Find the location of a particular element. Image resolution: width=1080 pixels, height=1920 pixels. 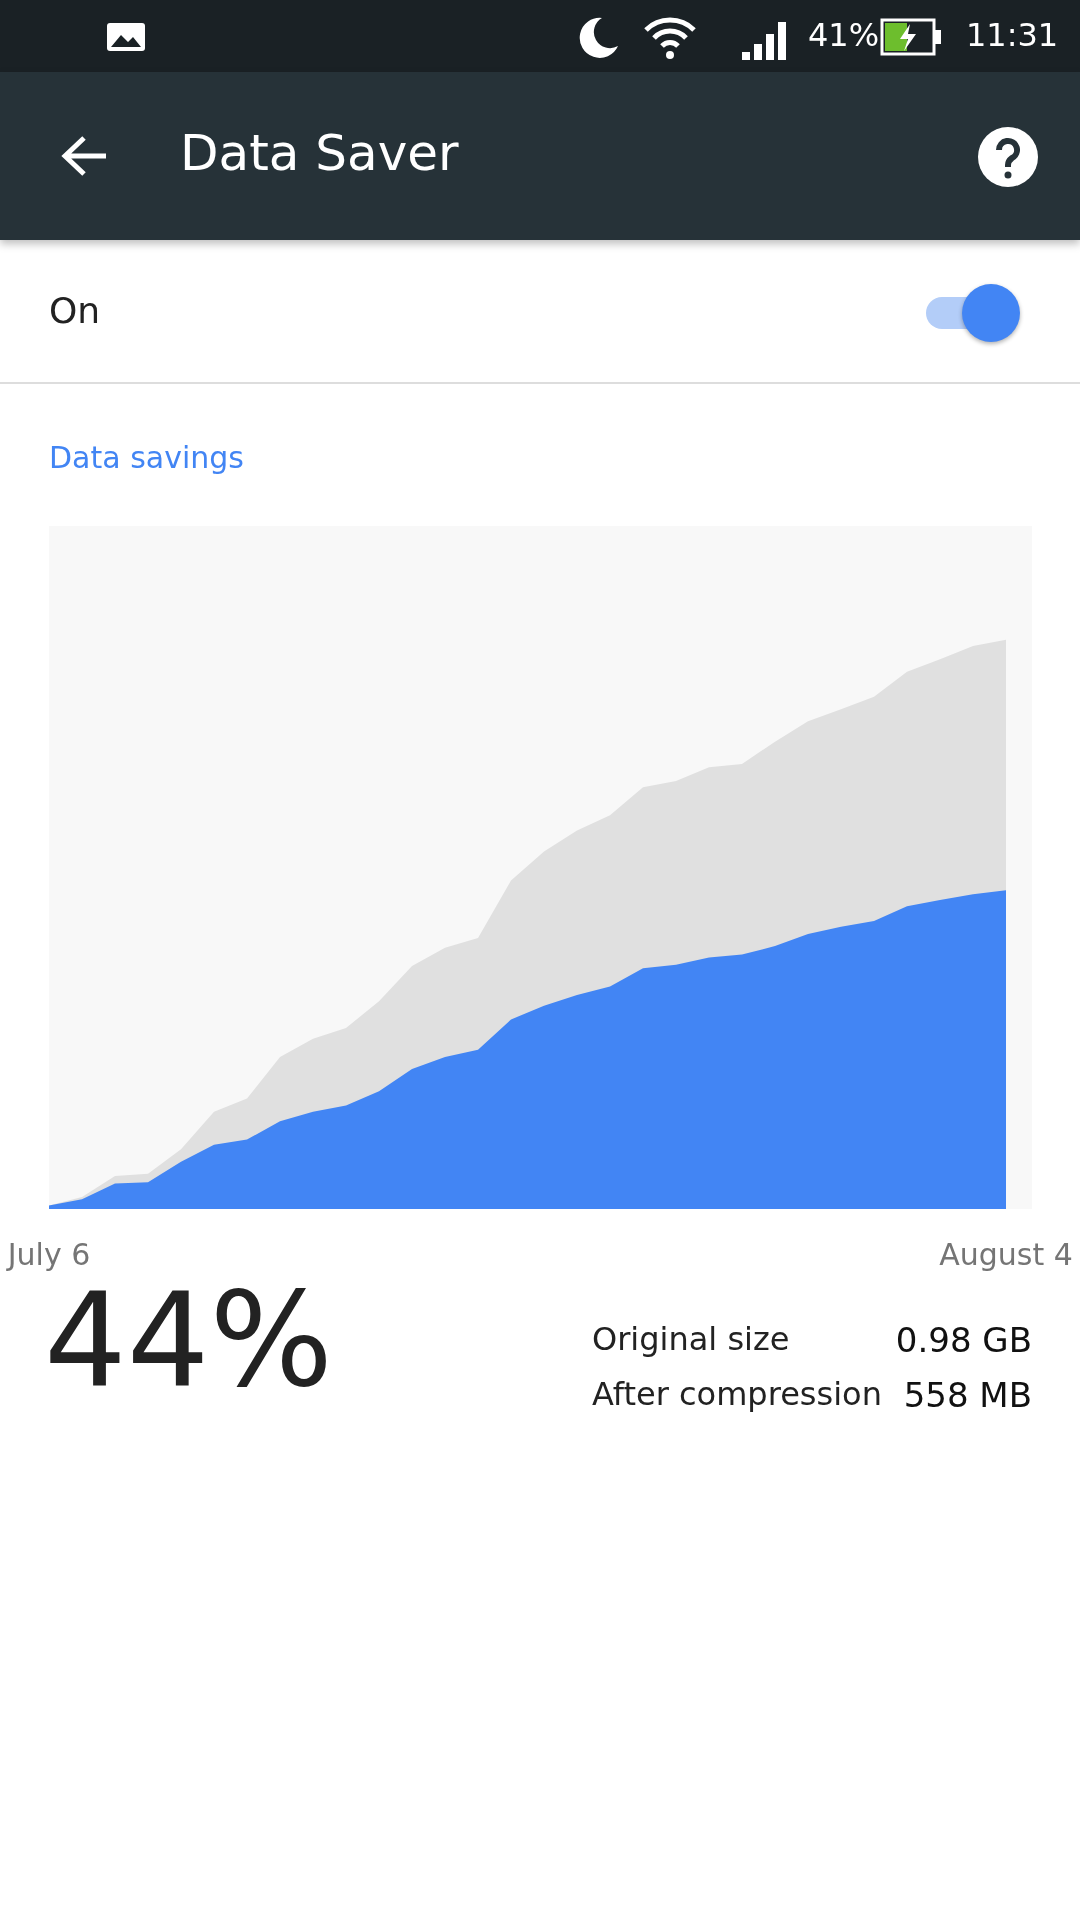

chart-title: Data Saver is located at coordinates (319, 153).